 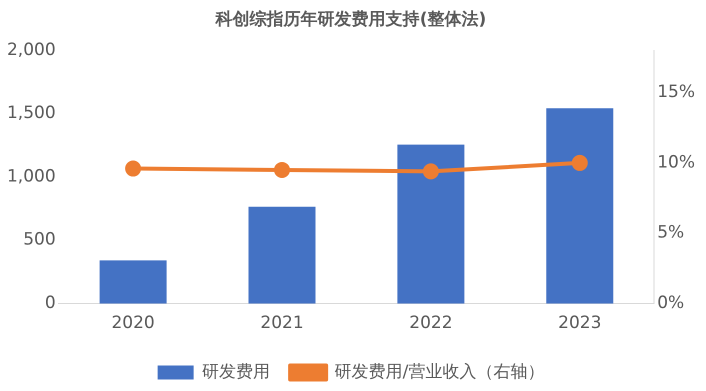 I want to click on y-tick-label: 2,000, so click(x=31, y=50).